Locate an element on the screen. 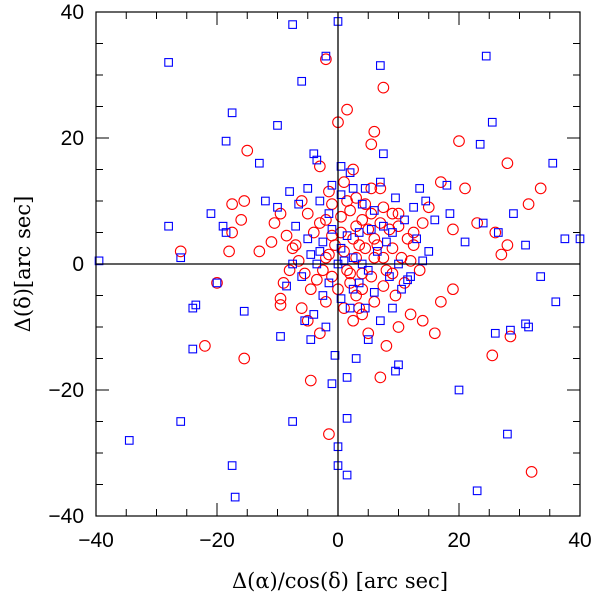 Image resolution: width=598 pixels, height=598 pixels. y-tick-label: 0 is located at coordinates (78, 264).